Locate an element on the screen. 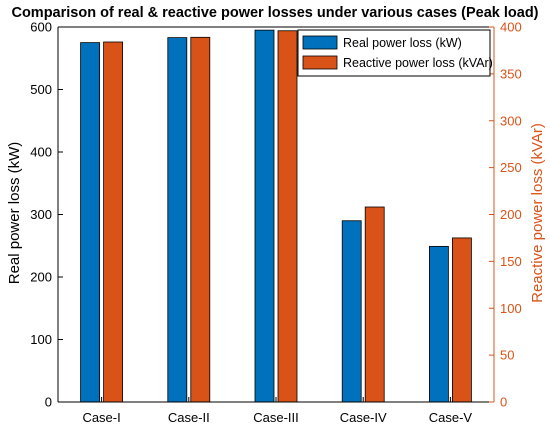 Image resolution: width=550 pixels, height=432 pixels. left-tick-label: 0 is located at coordinates (48, 402).